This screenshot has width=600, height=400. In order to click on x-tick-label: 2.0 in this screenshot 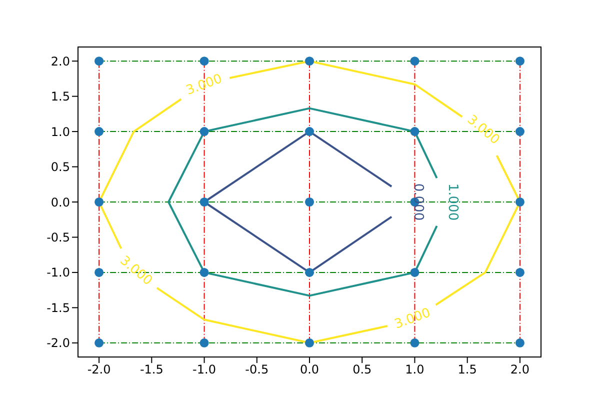, I will do `click(520, 369)`.